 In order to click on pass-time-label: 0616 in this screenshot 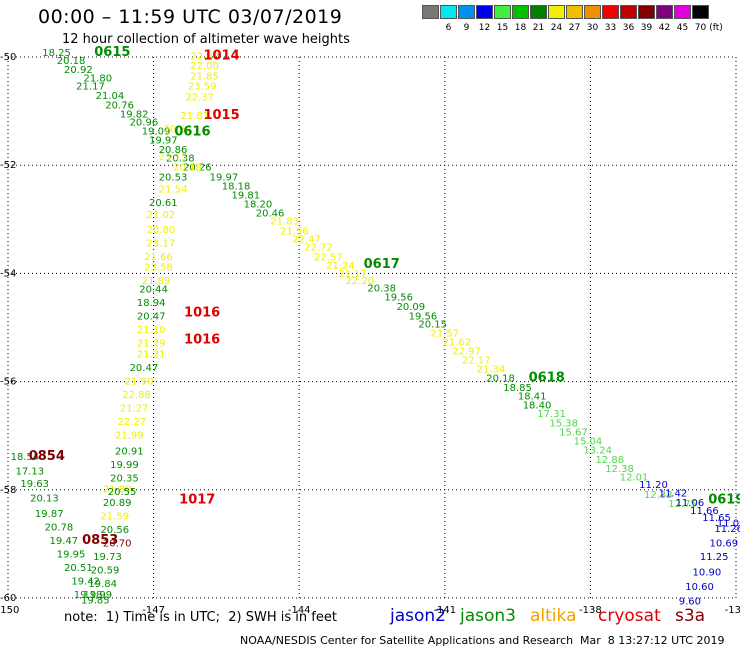, I will do `click(192, 131)`.